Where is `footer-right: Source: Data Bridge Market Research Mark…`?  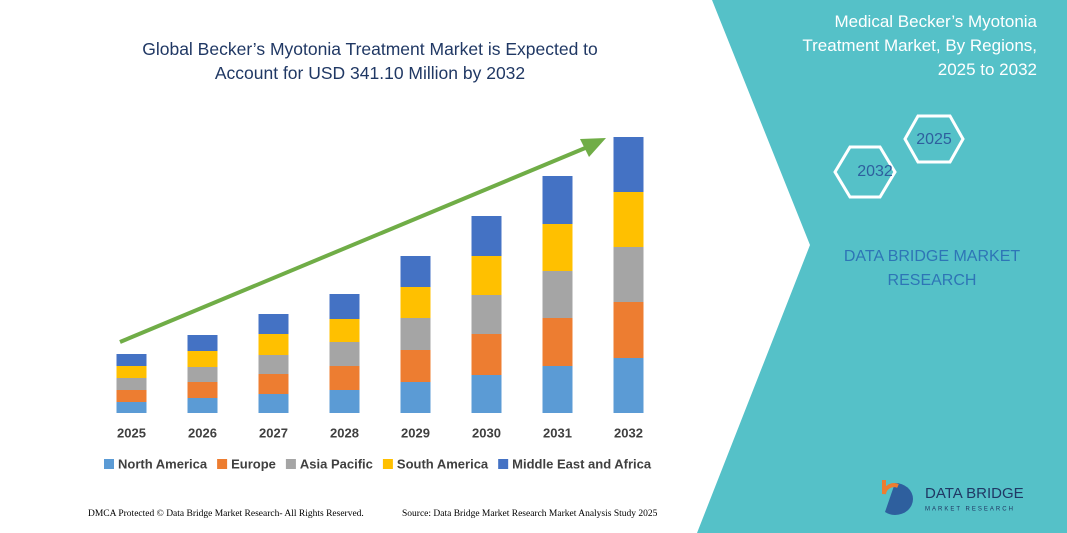 footer-right: Source: Data Bridge Market Research Mark… is located at coordinates (530, 514).